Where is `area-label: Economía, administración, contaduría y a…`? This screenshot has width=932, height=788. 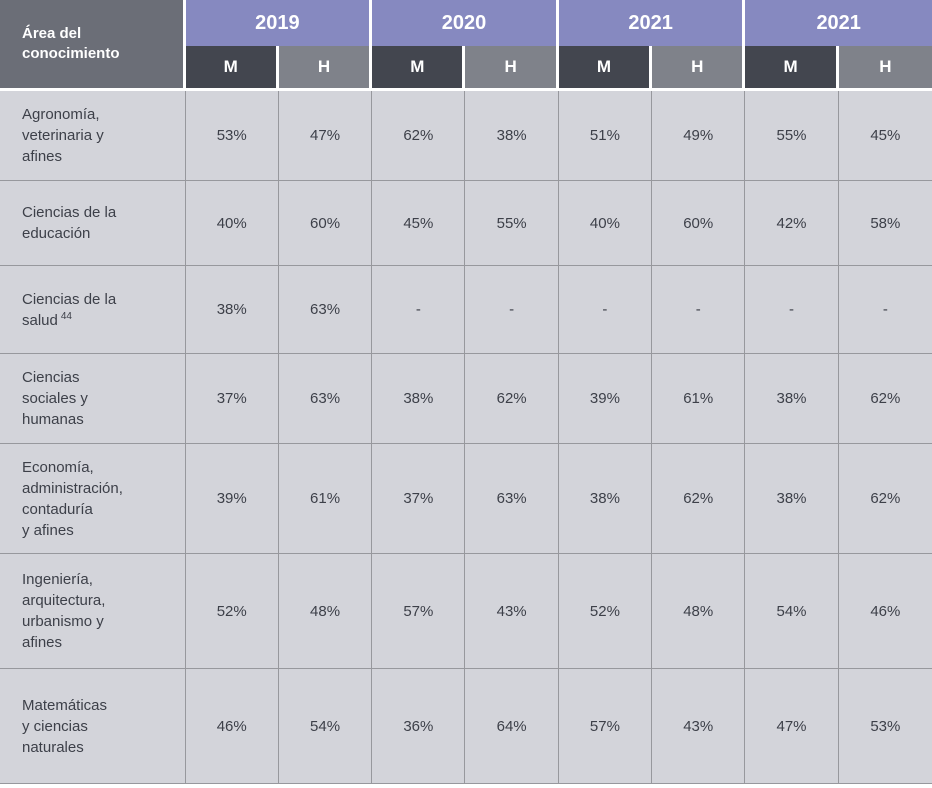 area-label: Economía, administración, contaduría y a… is located at coordinates (93, 499).